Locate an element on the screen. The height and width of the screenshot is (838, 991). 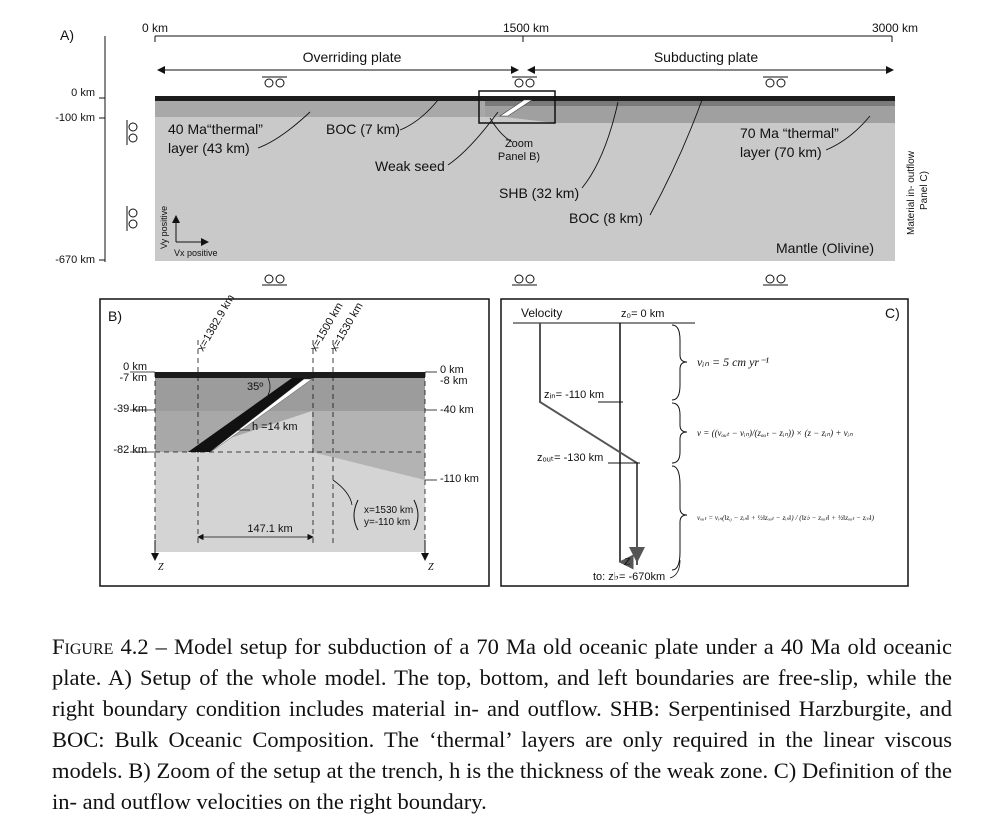
zoom-line2: Panel B) is located at coordinates (519, 157).